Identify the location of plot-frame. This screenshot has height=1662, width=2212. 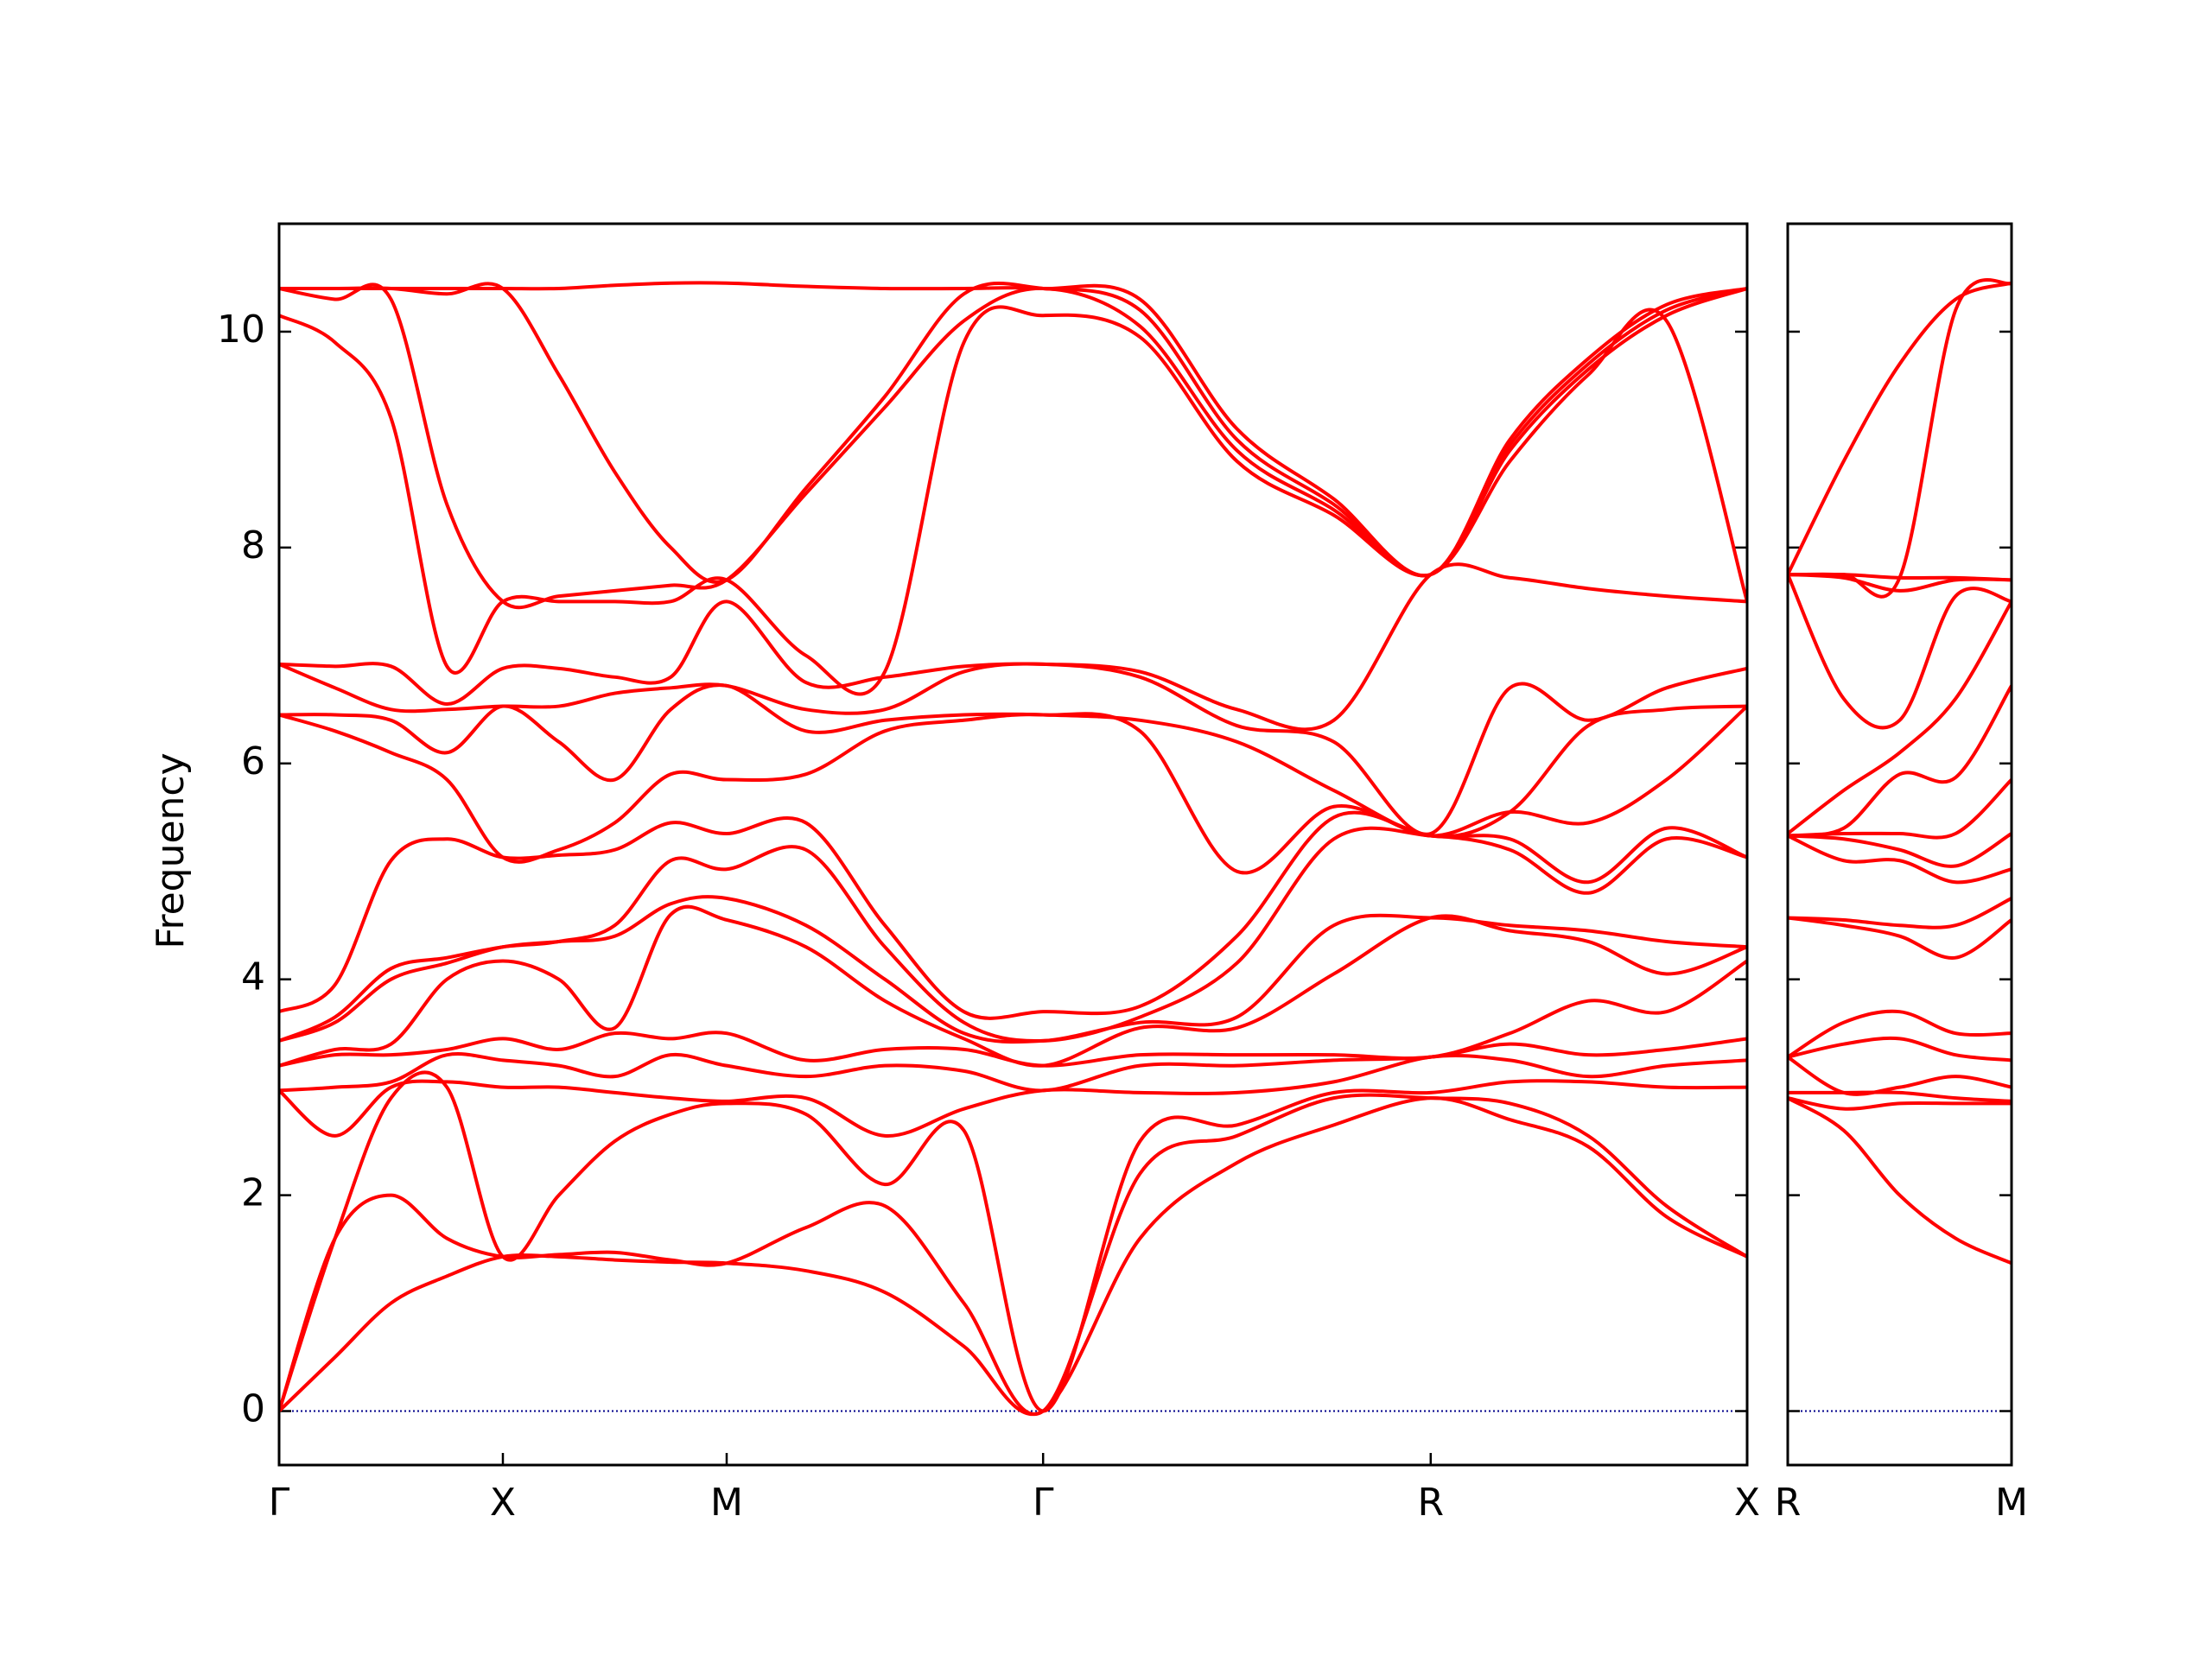
(1900, 844).